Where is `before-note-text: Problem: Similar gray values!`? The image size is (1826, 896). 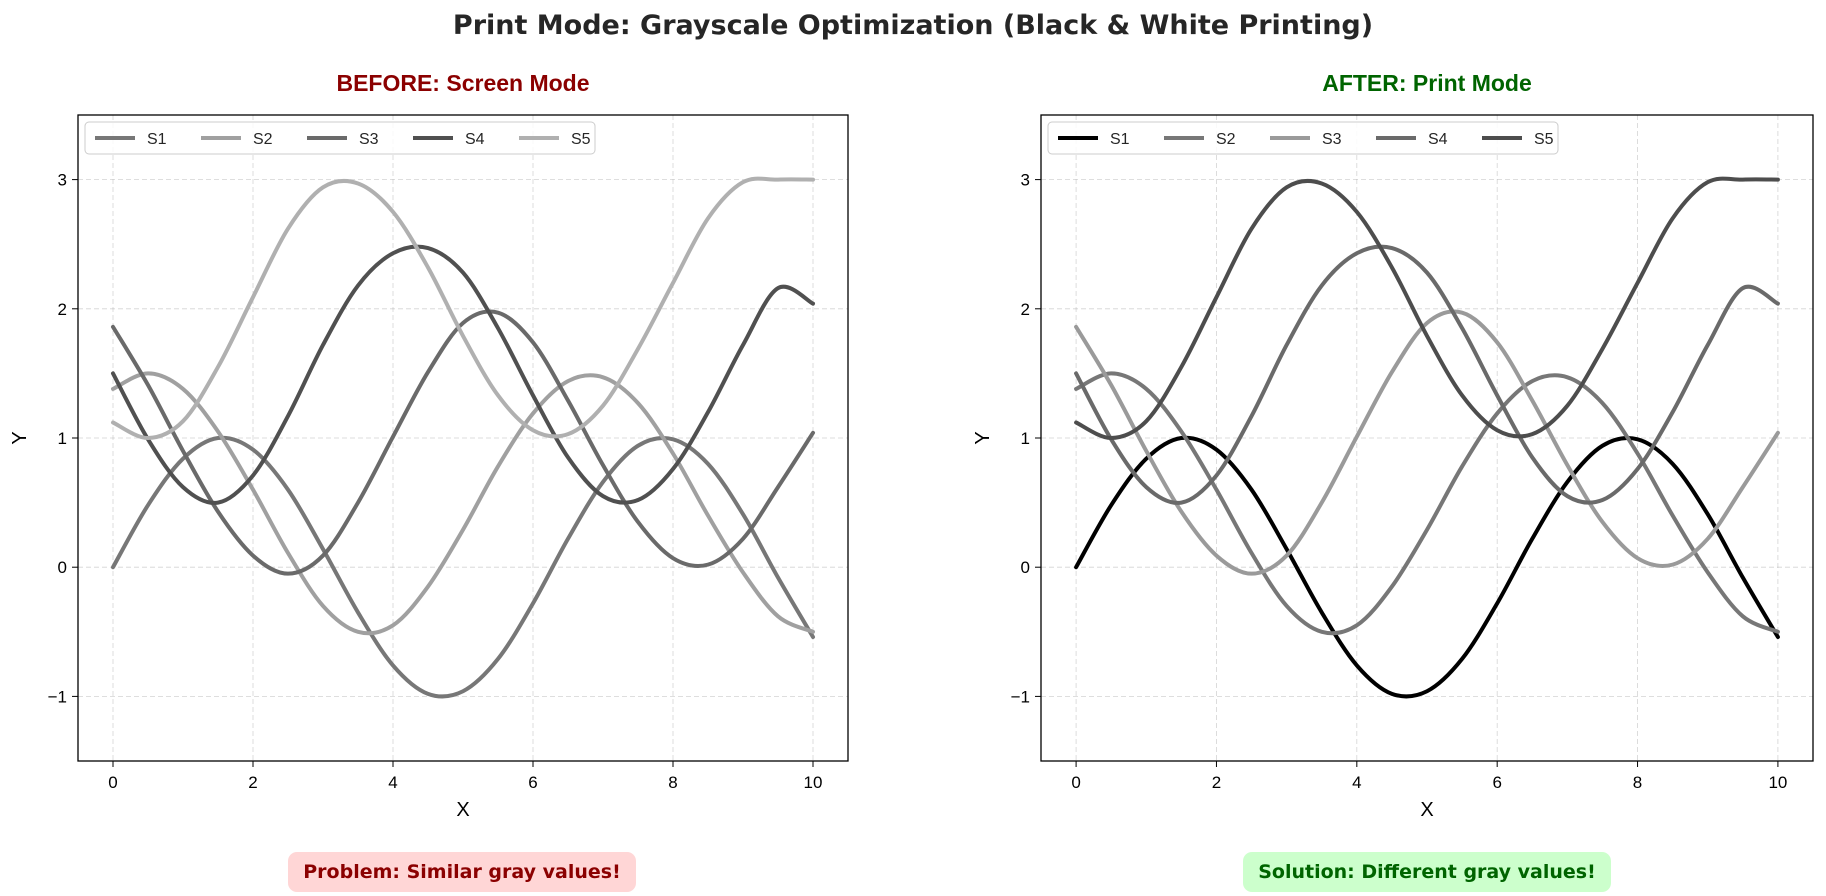
before-note-text: Problem: Similar gray values! is located at coordinates (462, 872).